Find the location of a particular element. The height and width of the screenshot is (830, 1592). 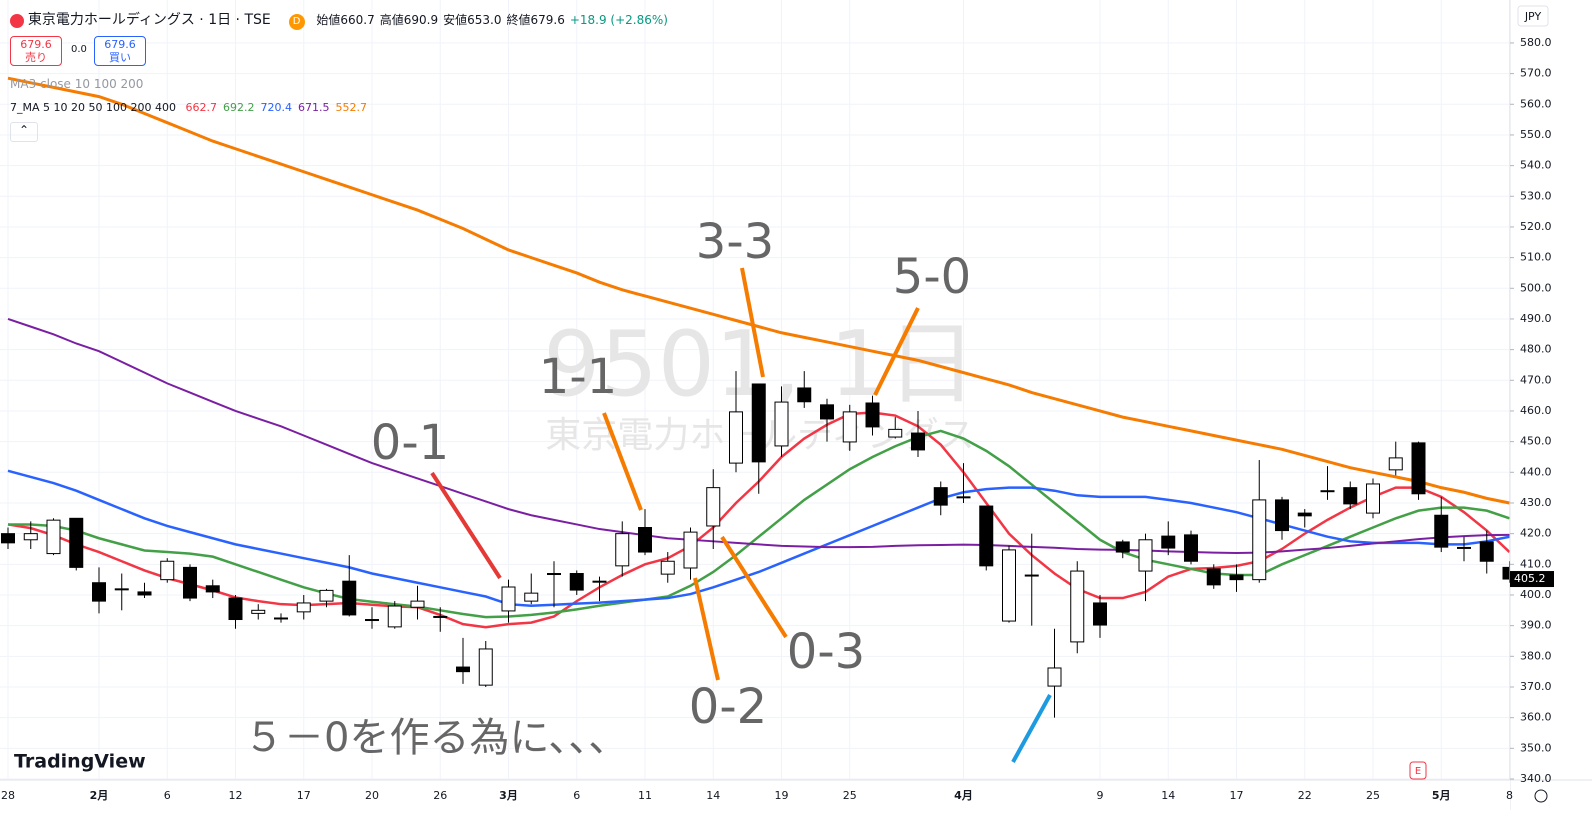

y-tick-label: 470.0 is located at coordinates (1536, 379).